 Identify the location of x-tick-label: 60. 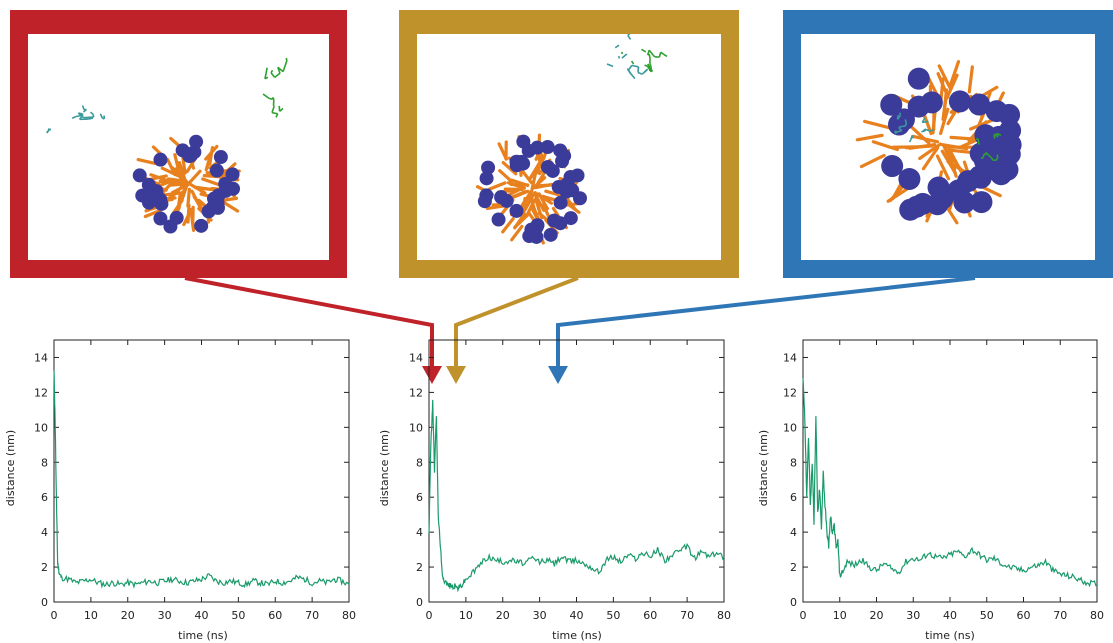
(275, 615).